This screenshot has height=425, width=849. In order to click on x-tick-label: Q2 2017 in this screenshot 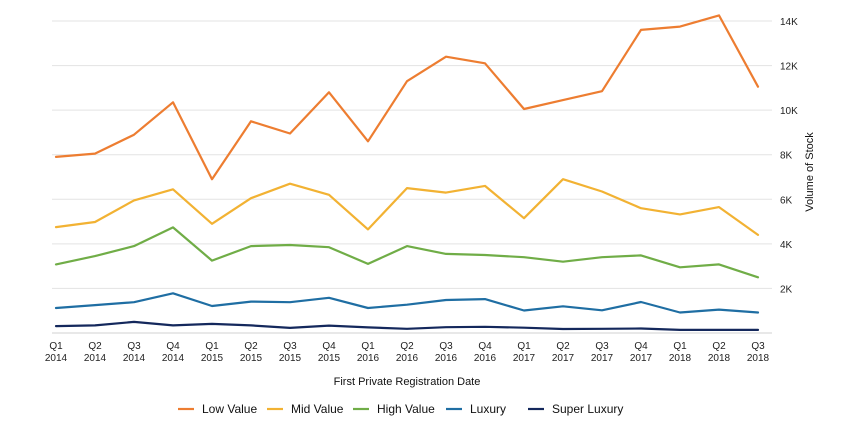, I will do `click(563, 352)`.